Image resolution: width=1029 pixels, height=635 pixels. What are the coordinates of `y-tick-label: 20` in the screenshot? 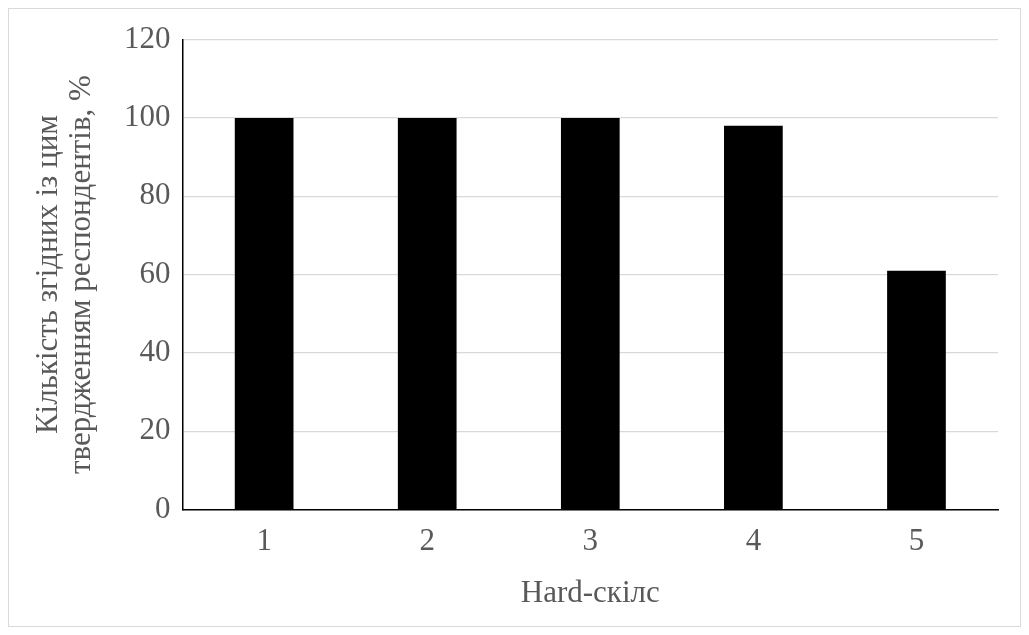 It's located at (155, 429).